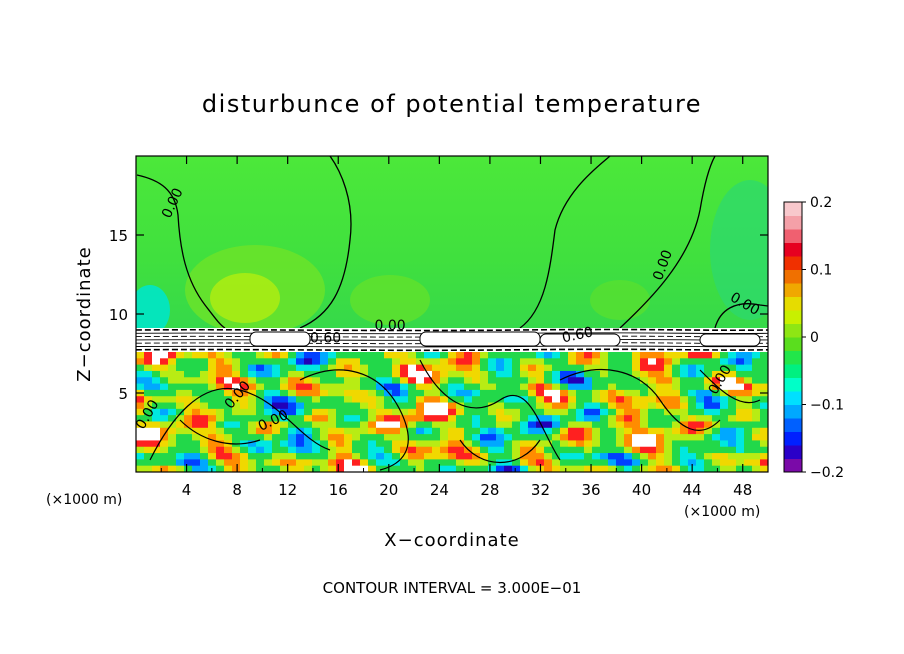  What do you see at coordinates (827, 473) in the screenshot?
I see `colorbar-tick-label: −0.2` at bounding box center [827, 473].